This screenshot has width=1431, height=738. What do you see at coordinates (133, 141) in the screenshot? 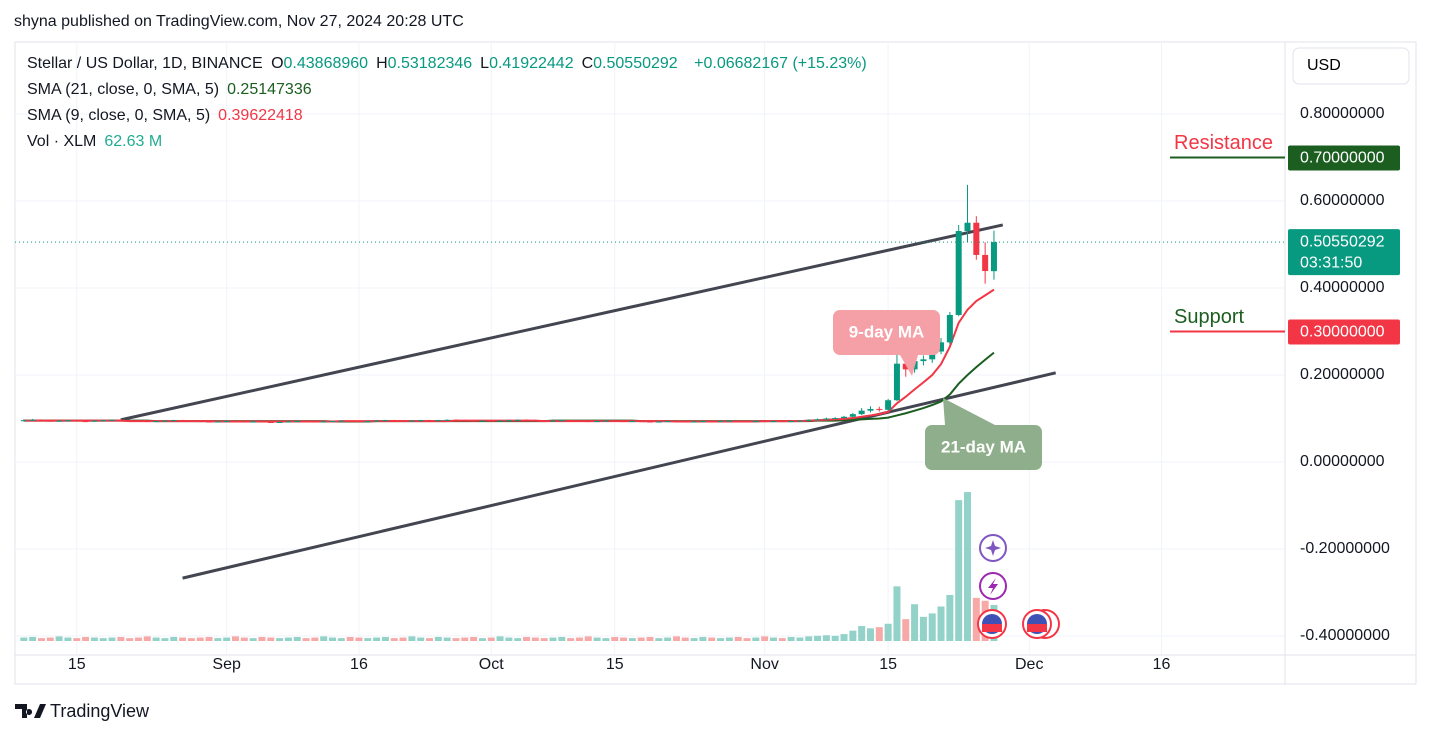
I see `indicator-value: 62.63 M` at bounding box center [133, 141].